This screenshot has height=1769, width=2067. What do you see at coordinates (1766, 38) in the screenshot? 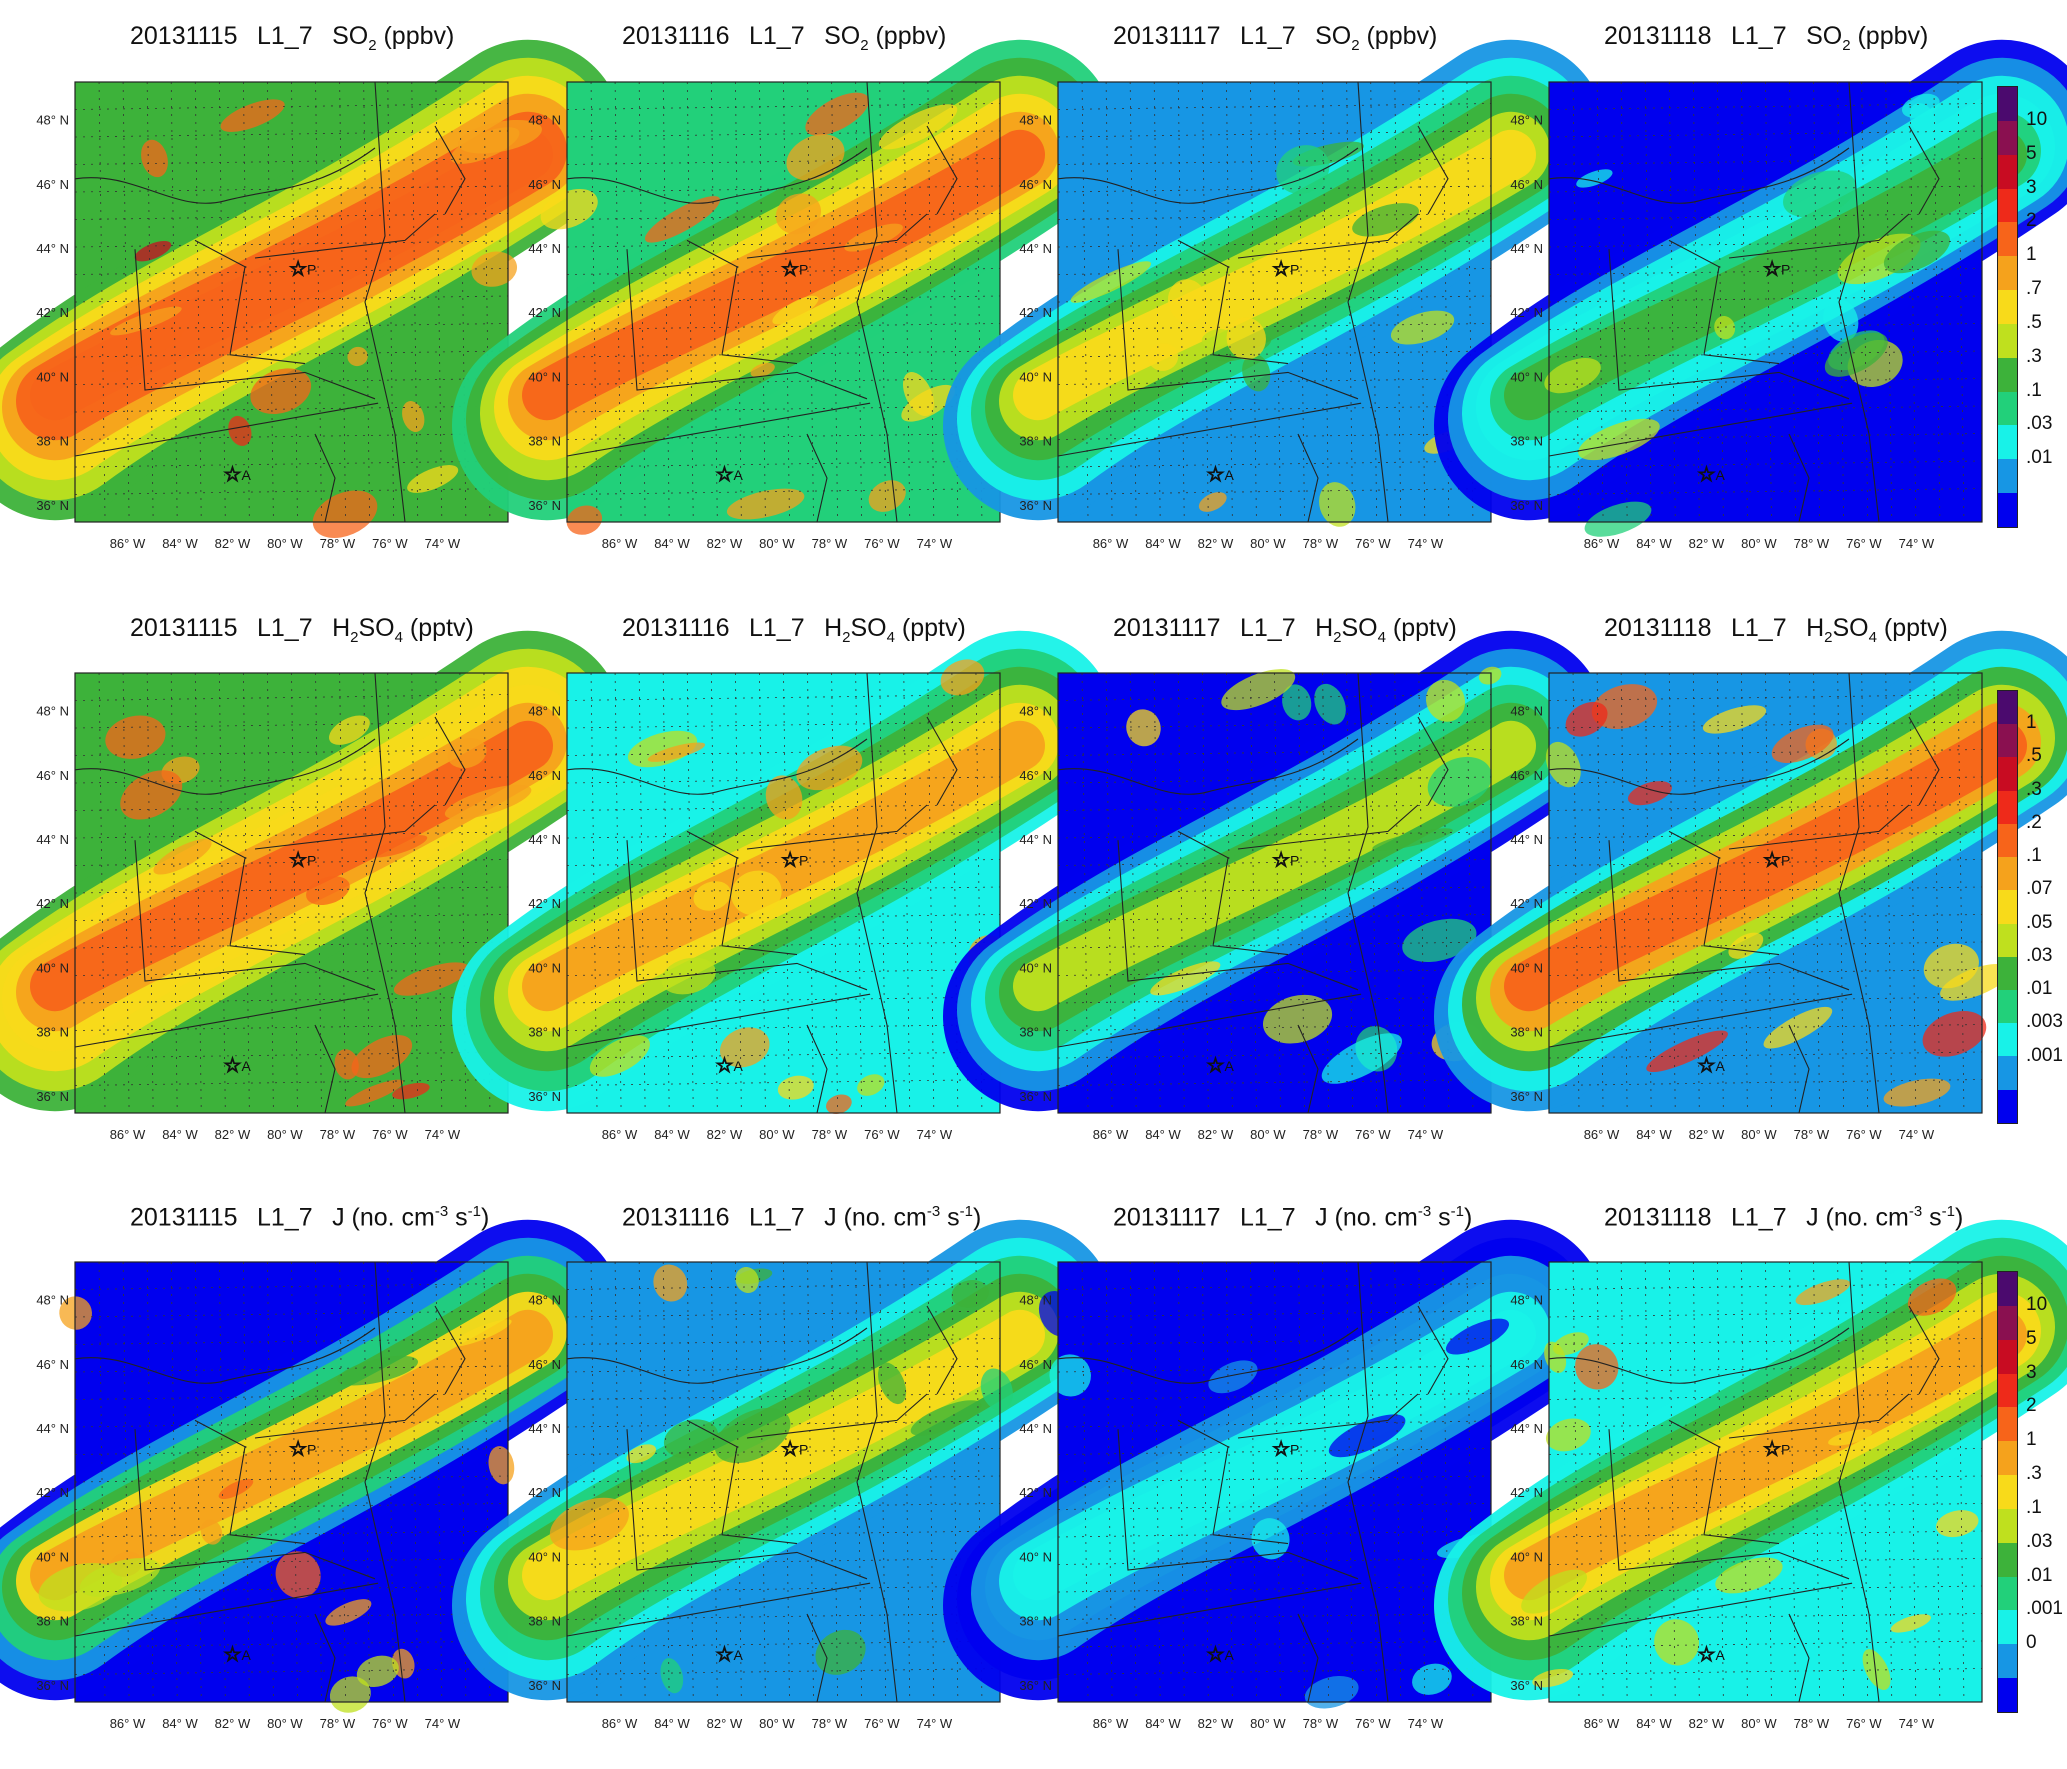
I see `panel-title: 20131118 L1_7 SO2 (ppbv)` at bounding box center [1766, 38].